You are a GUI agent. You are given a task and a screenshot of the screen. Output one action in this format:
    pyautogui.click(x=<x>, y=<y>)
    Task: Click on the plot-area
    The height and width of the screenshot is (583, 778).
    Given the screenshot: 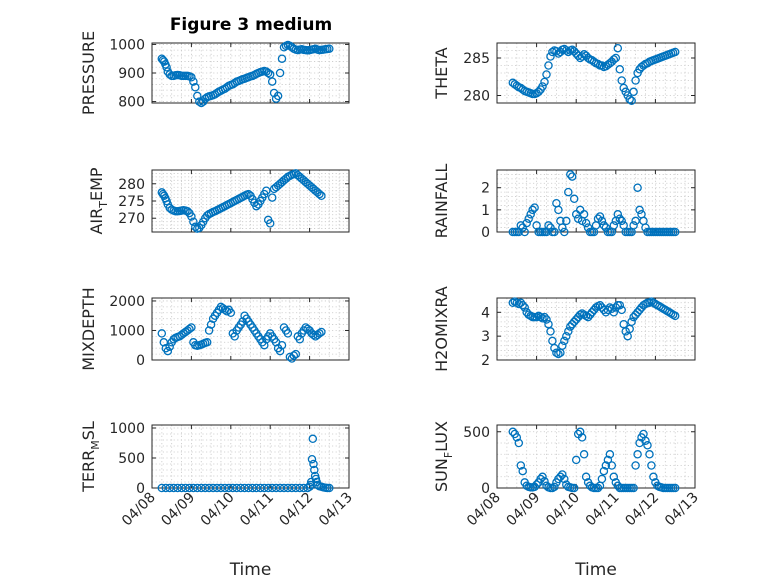 What is the action you would take?
    pyautogui.click(x=596, y=456)
    